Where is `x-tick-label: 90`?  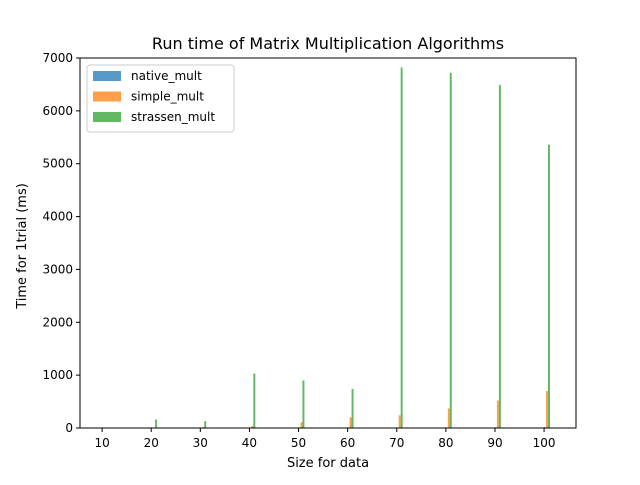 x-tick-label: 90 is located at coordinates (494, 443).